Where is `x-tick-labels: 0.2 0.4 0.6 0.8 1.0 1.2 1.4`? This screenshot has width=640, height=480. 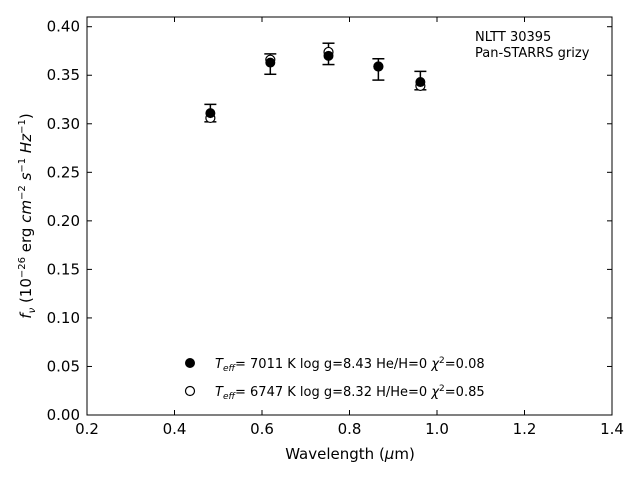 x-tick-labels: 0.2 0.4 0.6 0.8 1.0 1.2 1.4 is located at coordinates (349, 429).